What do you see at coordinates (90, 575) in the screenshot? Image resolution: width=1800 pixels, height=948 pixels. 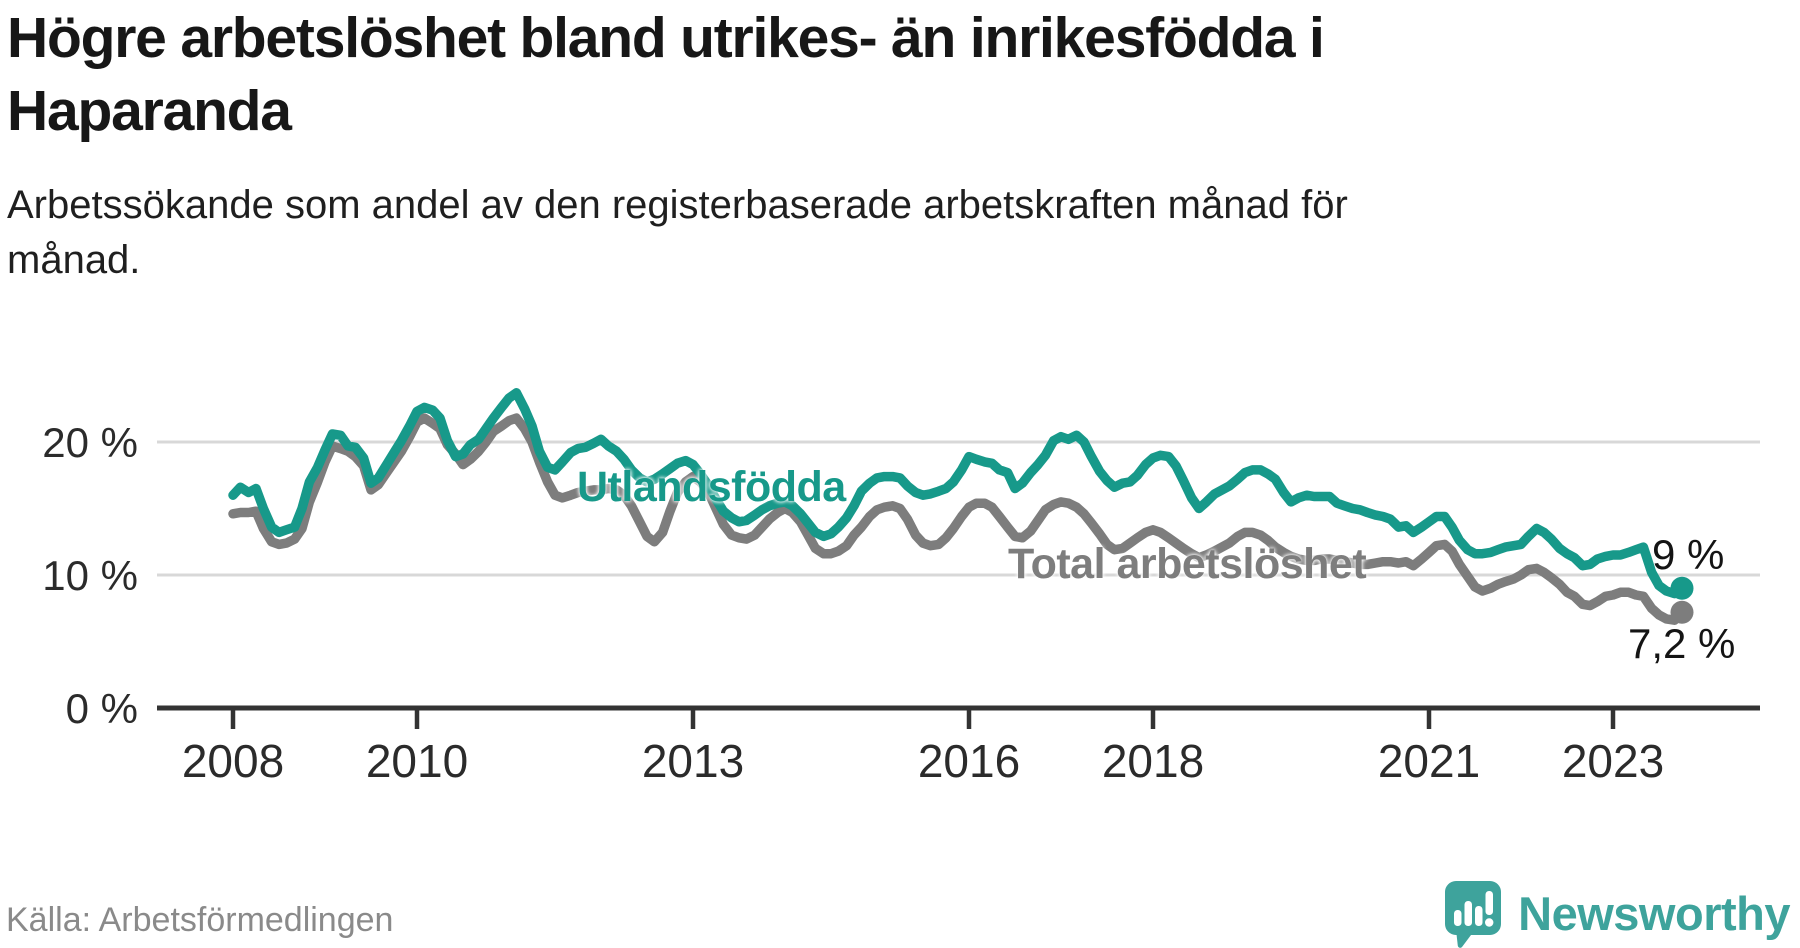 I see `y-tick-label-10: 10 %` at bounding box center [90, 575].